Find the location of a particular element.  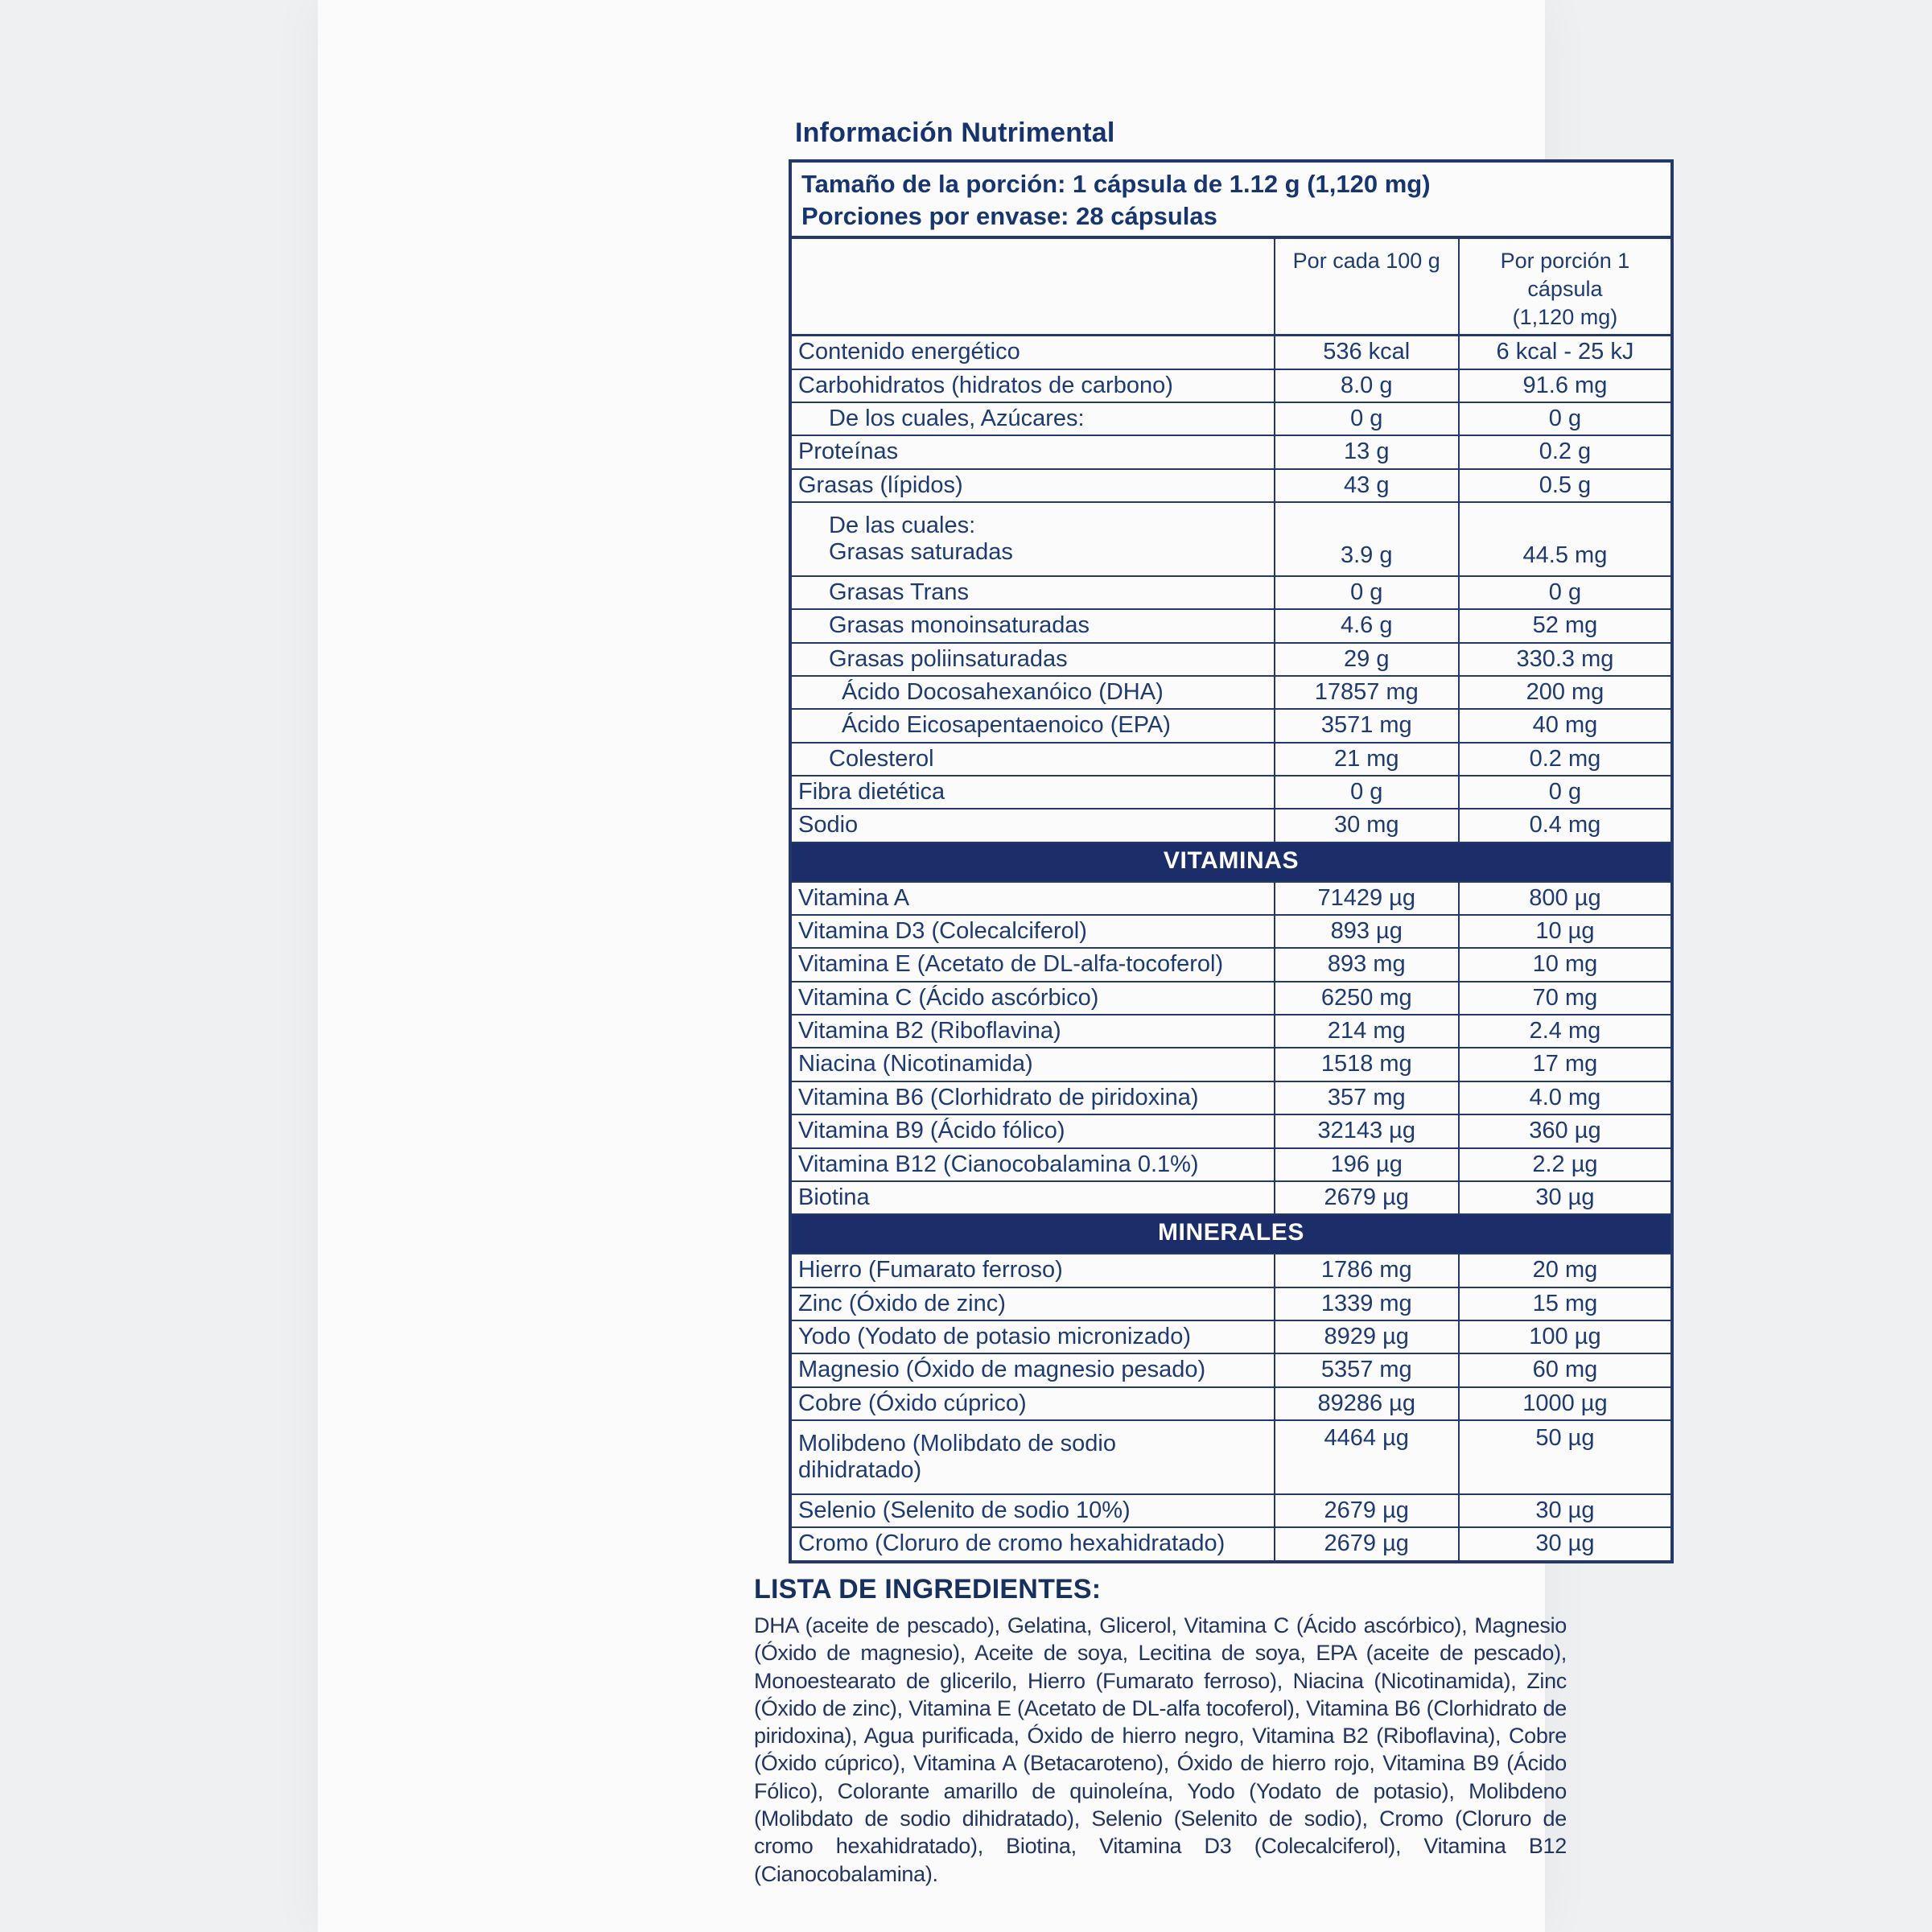

label-title: Información Nutrimental is located at coordinates (955, 132).